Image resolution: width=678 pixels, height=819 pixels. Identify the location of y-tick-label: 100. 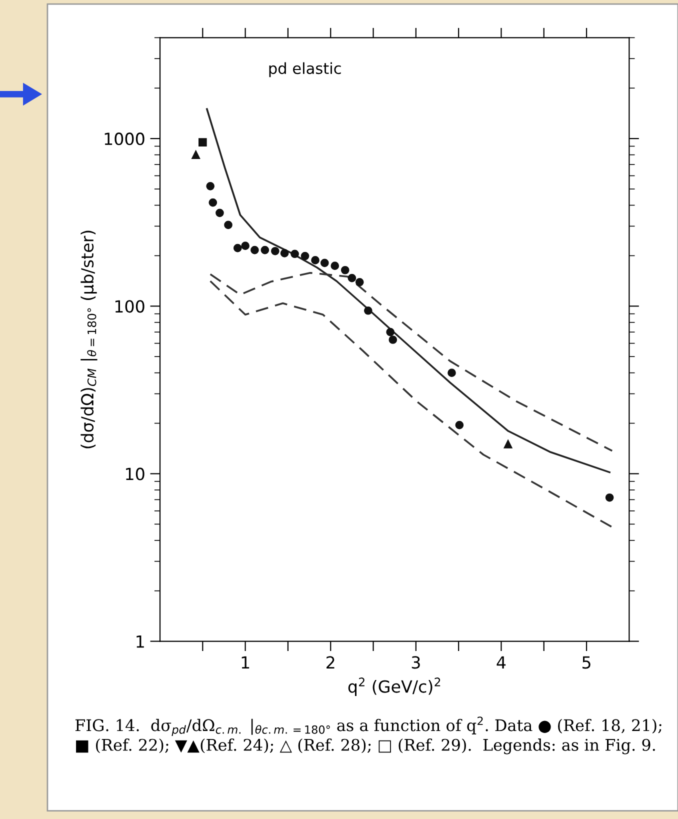
(129, 306).